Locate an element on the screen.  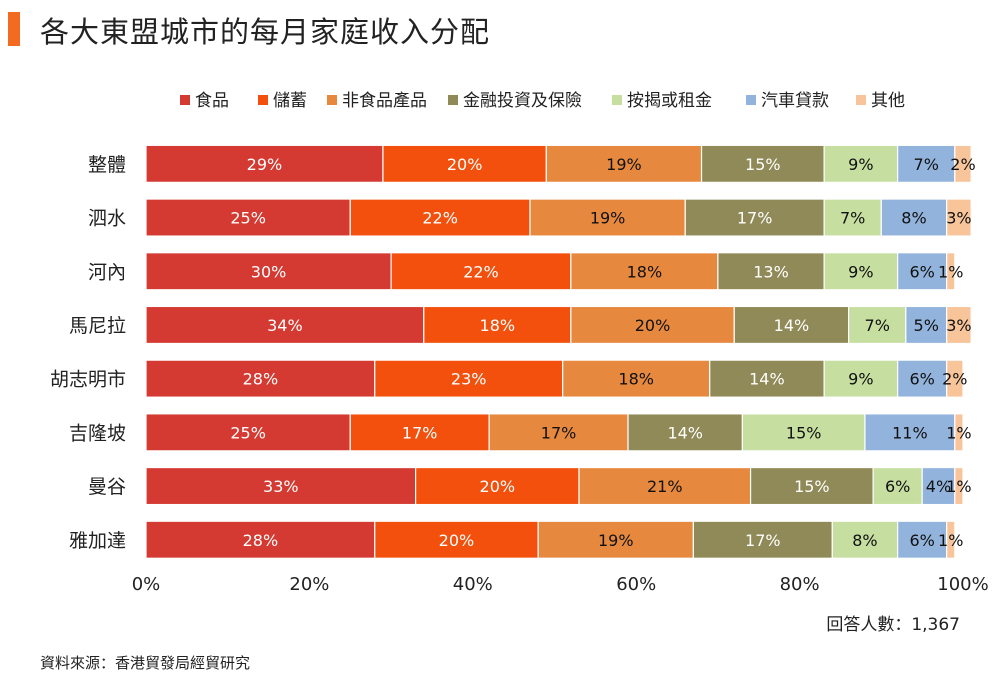
legend-label-7: 其他 is located at coordinates (888, 101).